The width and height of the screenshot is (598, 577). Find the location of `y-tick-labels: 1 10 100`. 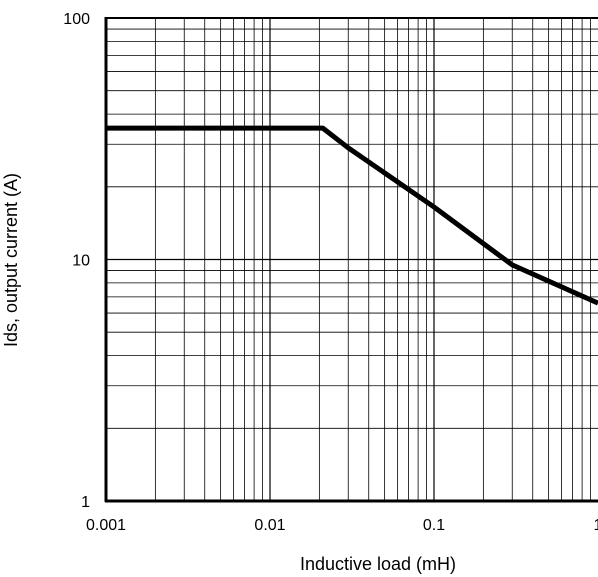

y-tick-labels: 1 10 100 is located at coordinates (76, 261).